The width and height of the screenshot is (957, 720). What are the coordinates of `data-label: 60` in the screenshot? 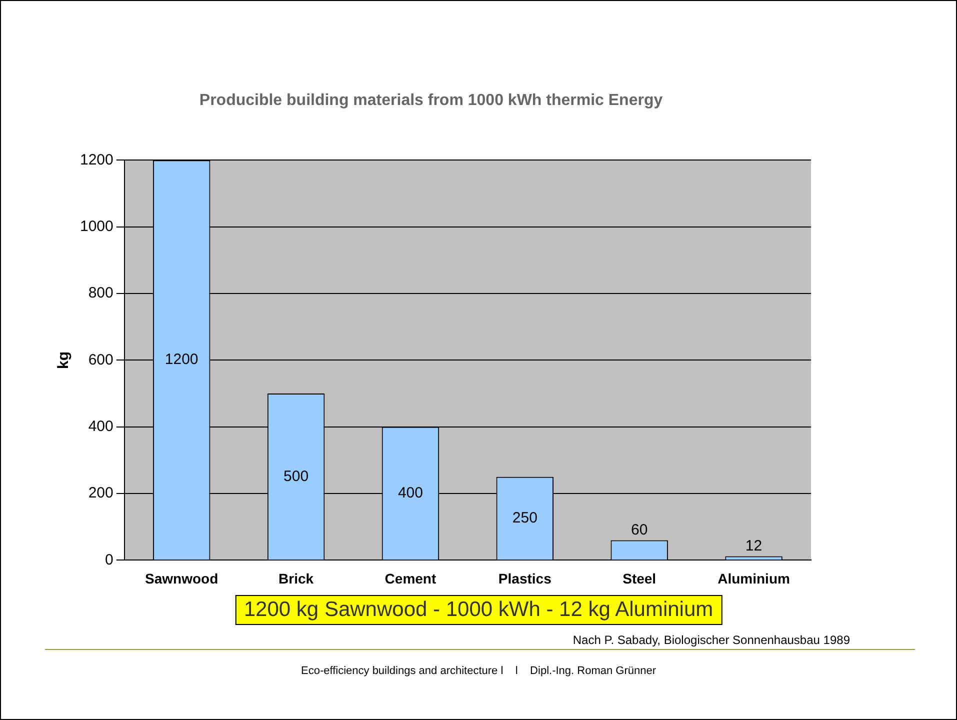 It's located at (639, 529).